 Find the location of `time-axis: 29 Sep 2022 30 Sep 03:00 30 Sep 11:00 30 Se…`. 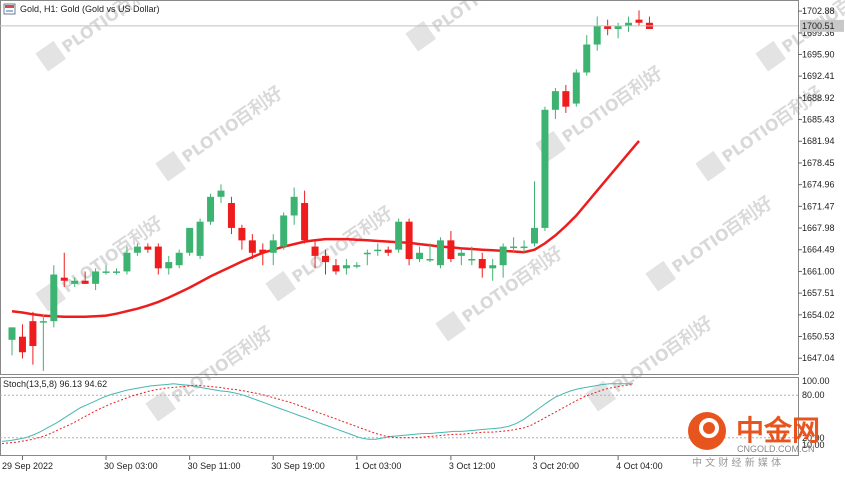

time-axis: 29 Sep 2022 30 Sep 03:00 30 Sep 11:00 30 Se… is located at coordinates (332, 463).